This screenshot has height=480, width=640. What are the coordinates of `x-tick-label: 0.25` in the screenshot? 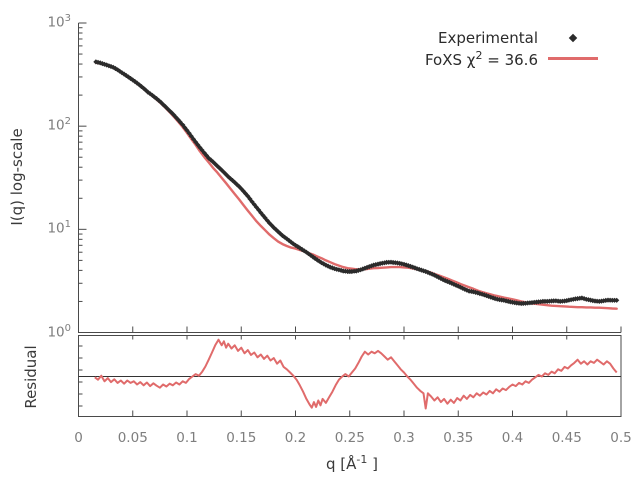 It's located at (349, 438).